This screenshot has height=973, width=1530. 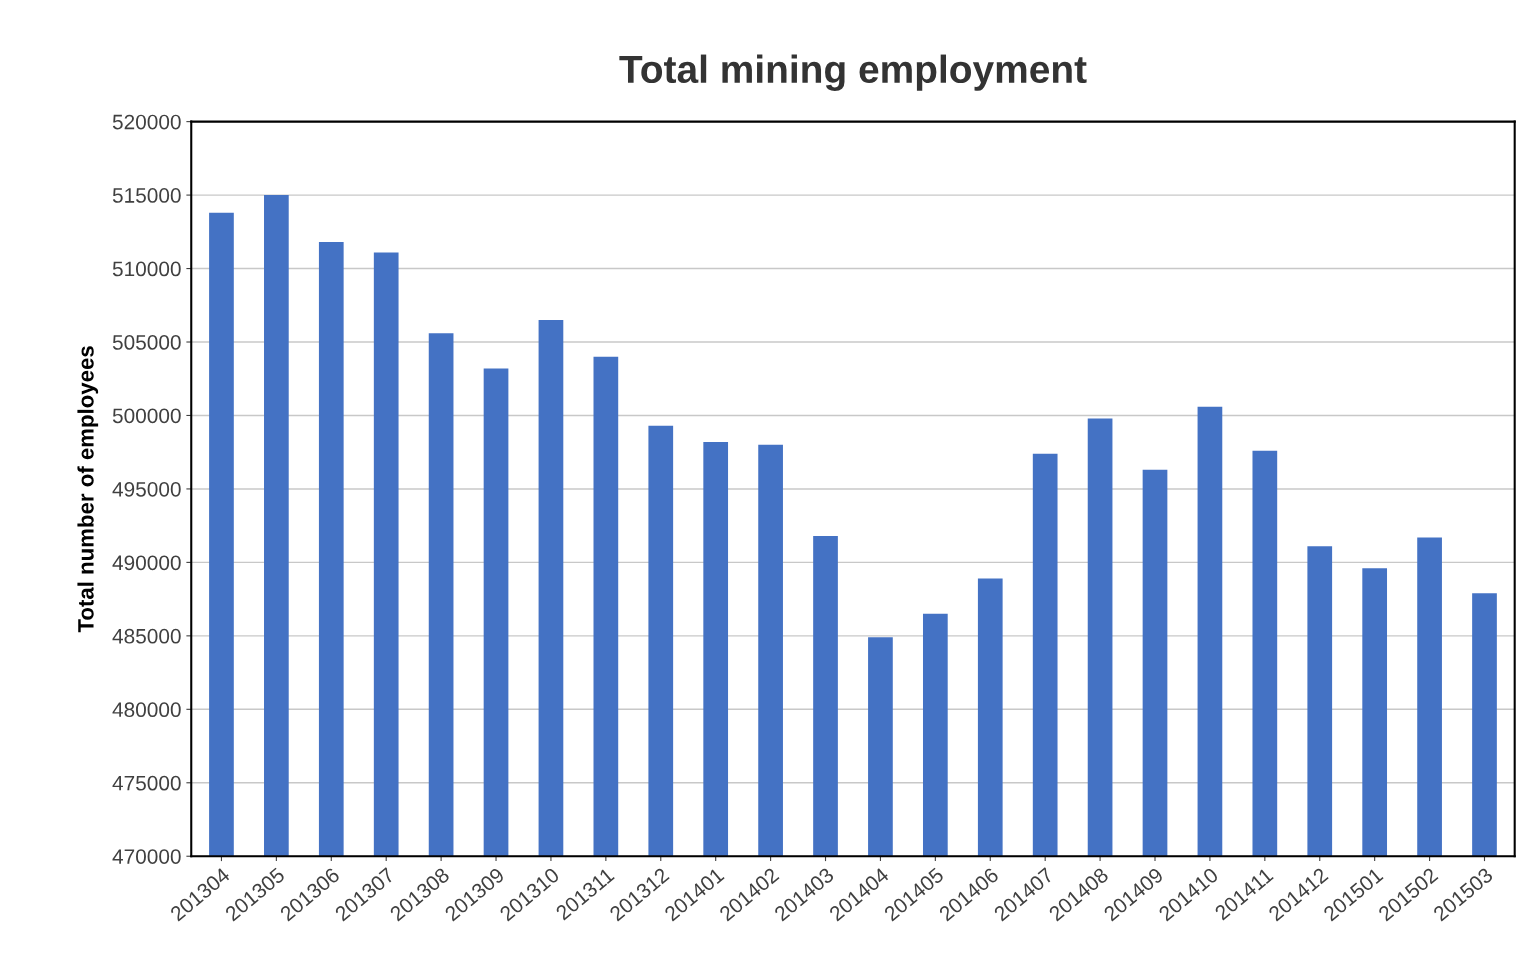 I want to click on y-tick-label: 480000, so click(x=146, y=710).